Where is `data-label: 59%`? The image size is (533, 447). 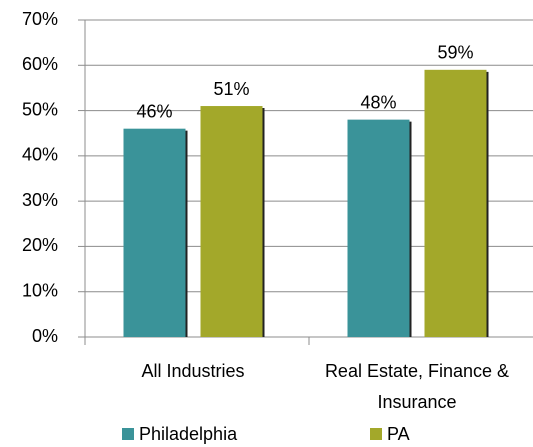 data-label: 59% is located at coordinates (455, 53).